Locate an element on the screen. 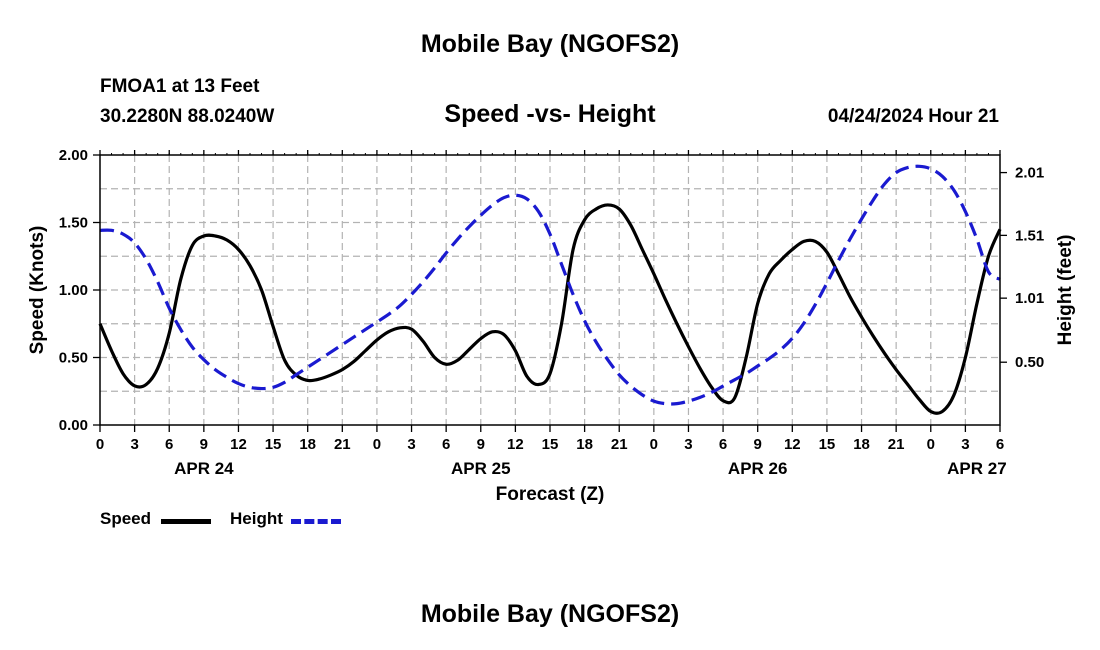 The height and width of the screenshot is (650, 1100). y-axis-title: Speed (Knots) is located at coordinates (37, 290).